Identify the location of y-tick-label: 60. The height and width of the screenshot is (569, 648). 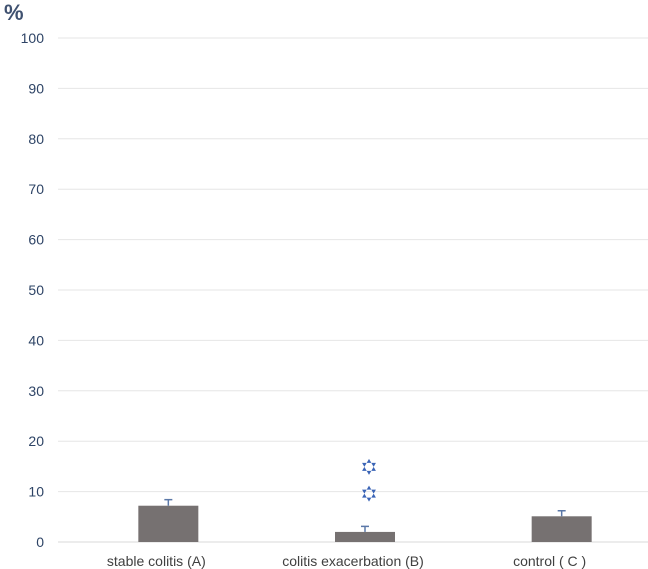
(36, 240).